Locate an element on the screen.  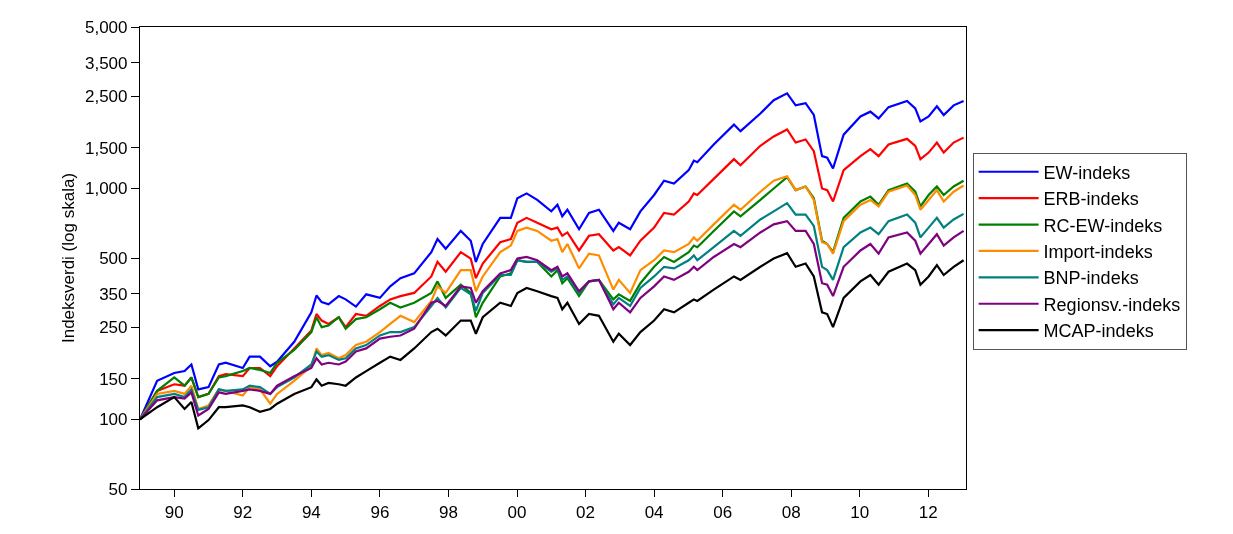
x-tick-label: 10 is located at coordinates (860, 512).